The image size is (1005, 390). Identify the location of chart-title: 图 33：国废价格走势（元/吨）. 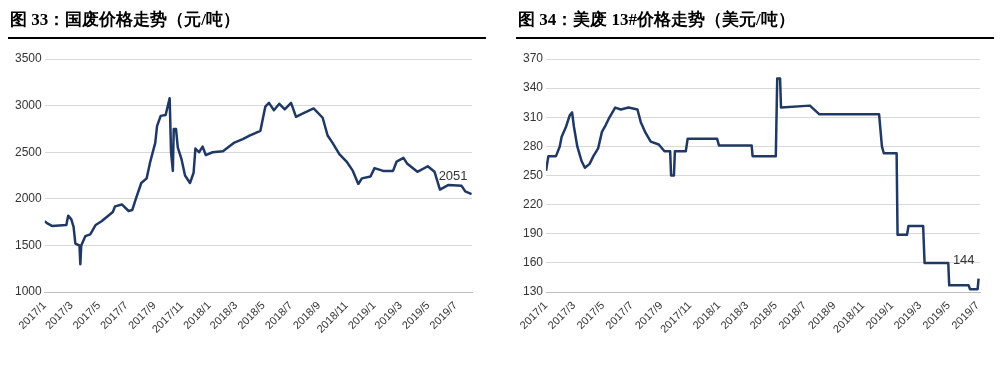
(247, 20).